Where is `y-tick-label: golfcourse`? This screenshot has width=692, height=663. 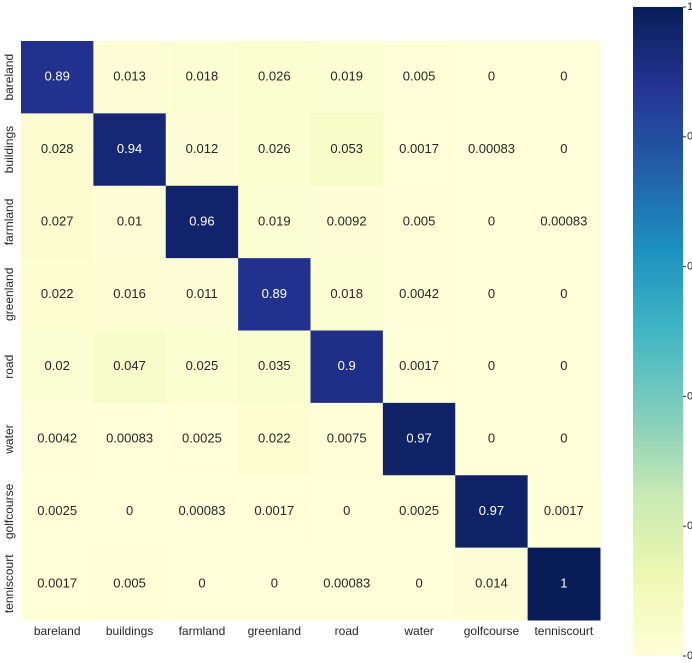
y-tick-label: golfcourse is located at coordinates (9, 511).